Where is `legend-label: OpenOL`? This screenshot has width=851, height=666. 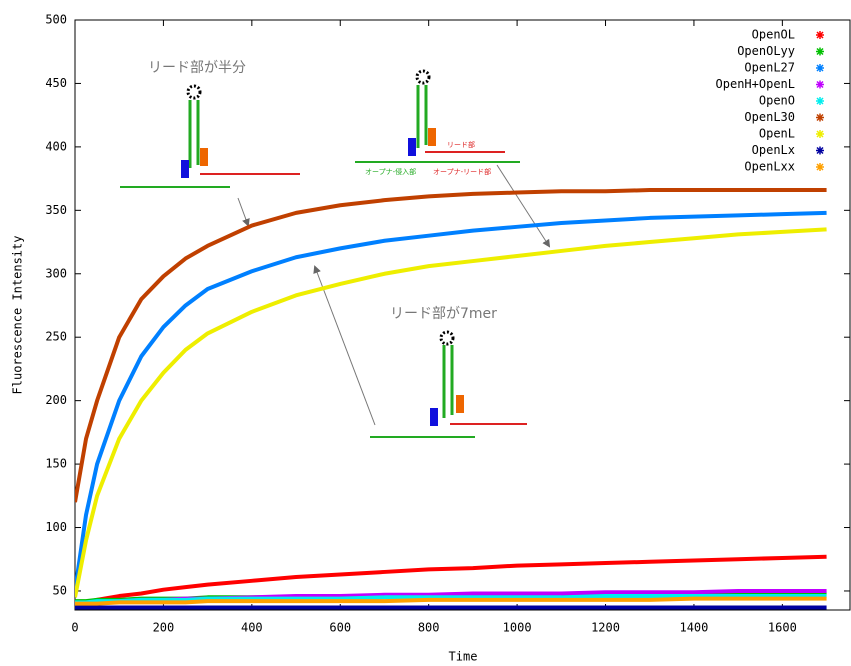
legend-label: OpenOL is located at coordinates (773, 35).